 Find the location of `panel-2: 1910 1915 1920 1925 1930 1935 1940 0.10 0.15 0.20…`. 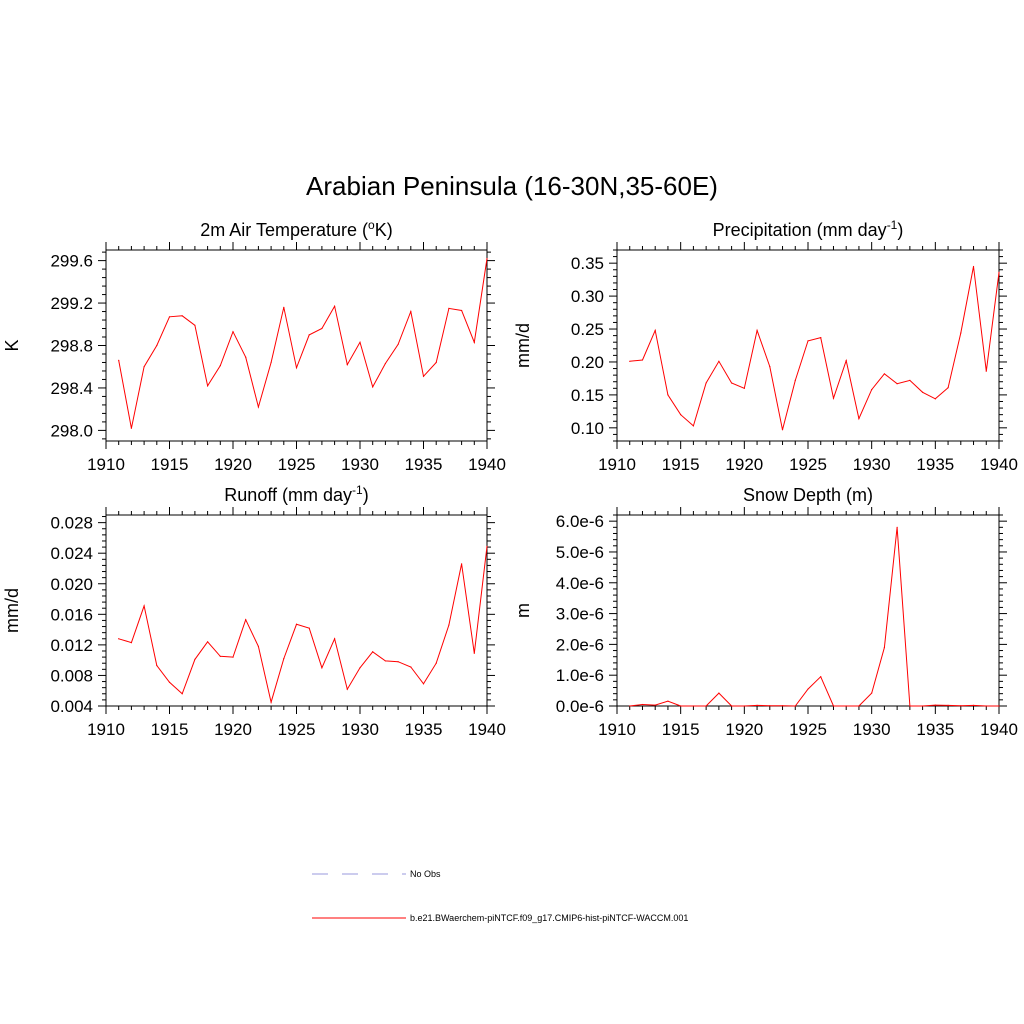

panel-2: 1910 1915 1920 1925 1930 1935 1940 0.10 0.15 0.20… is located at coordinates (765, 346).